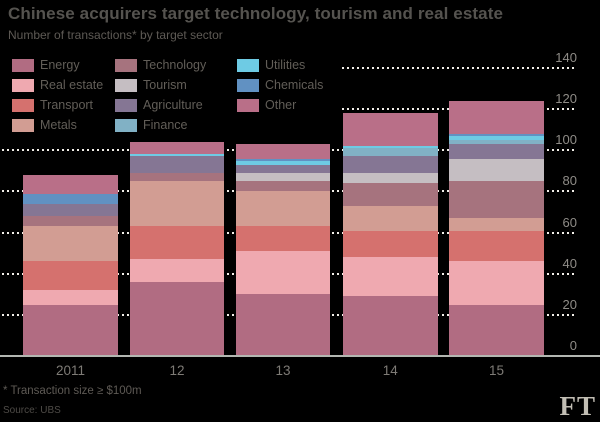 The height and width of the screenshot is (422, 600). Describe the element at coordinates (72, 85) in the screenshot. I see `legend-label: Real estate` at that location.